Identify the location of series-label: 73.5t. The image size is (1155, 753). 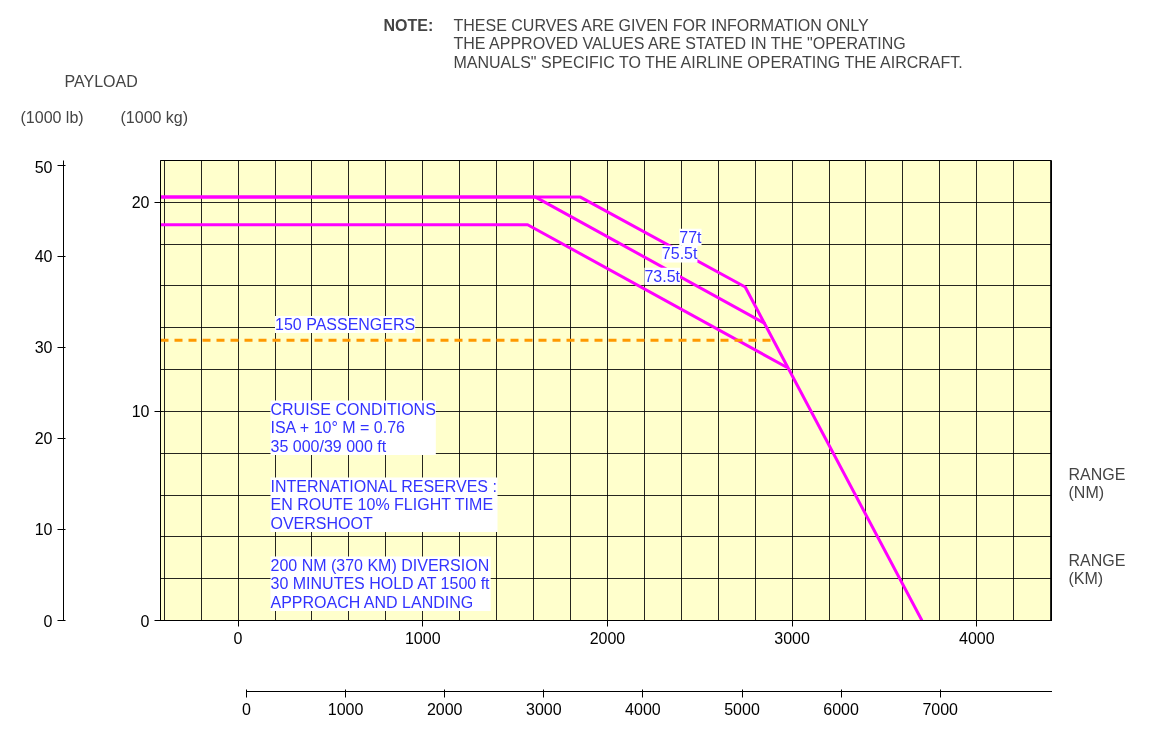
(662, 276).